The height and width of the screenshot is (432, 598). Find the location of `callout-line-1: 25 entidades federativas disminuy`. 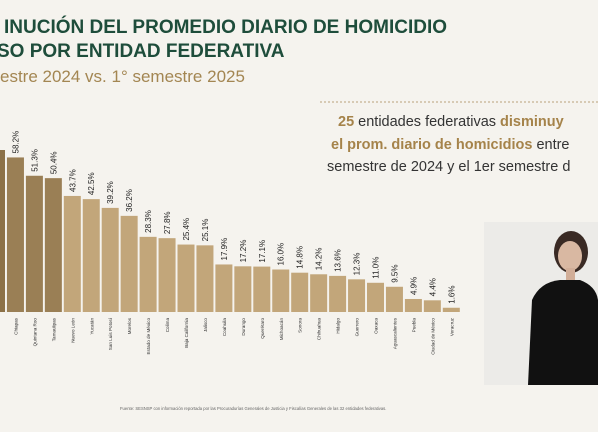

callout-line-1: 25 entidades federativas disminuy is located at coordinates (451, 122).